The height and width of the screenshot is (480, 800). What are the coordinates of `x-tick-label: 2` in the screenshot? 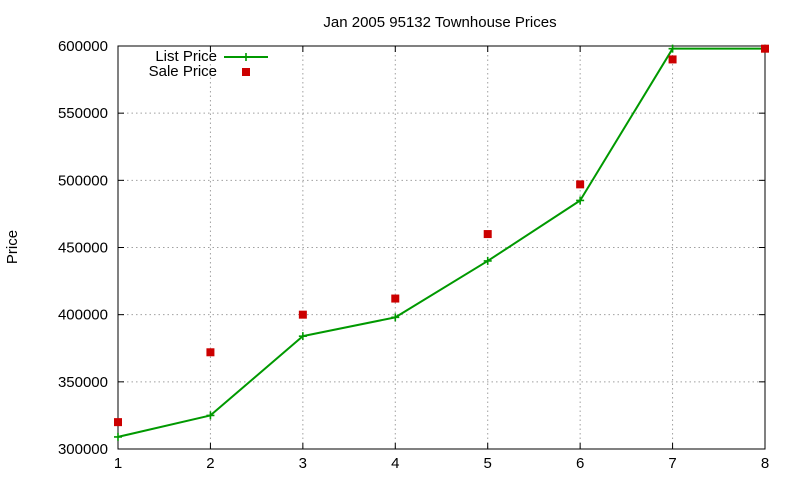 It's located at (210, 463).